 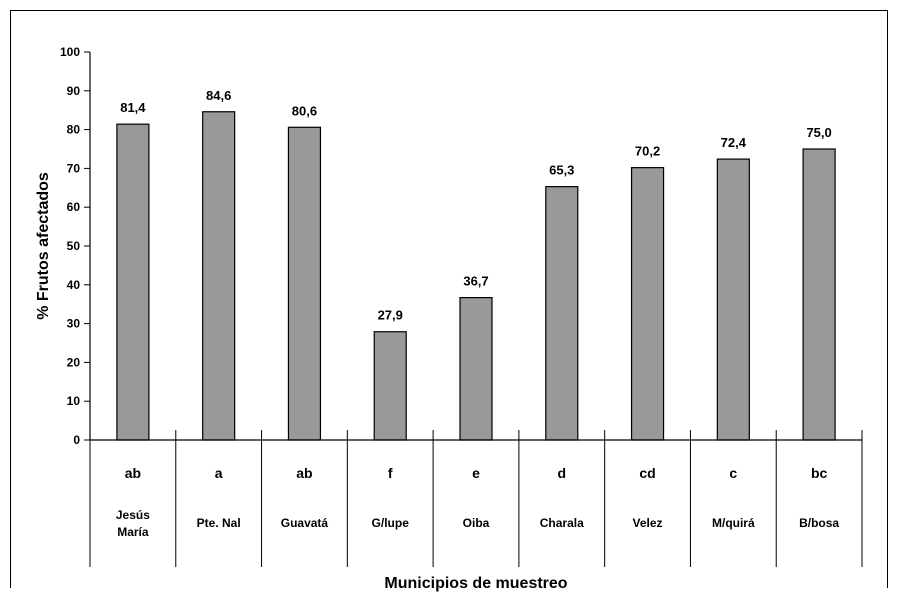 I want to click on group-letter: f, so click(x=390, y=473).